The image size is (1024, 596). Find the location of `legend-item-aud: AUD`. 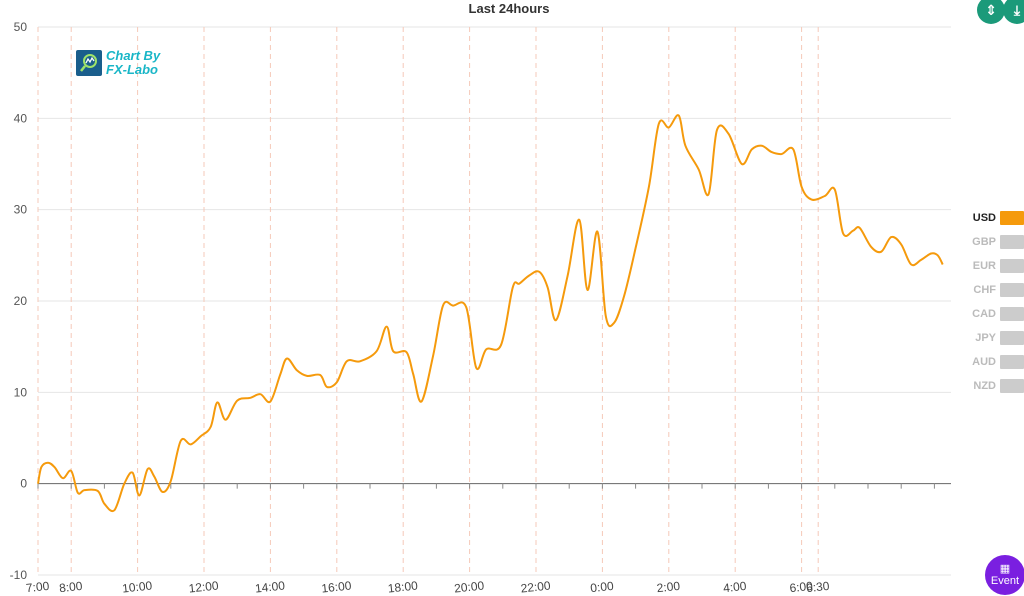

legend-item-aud: AUD is located at coordinates (991, 362).